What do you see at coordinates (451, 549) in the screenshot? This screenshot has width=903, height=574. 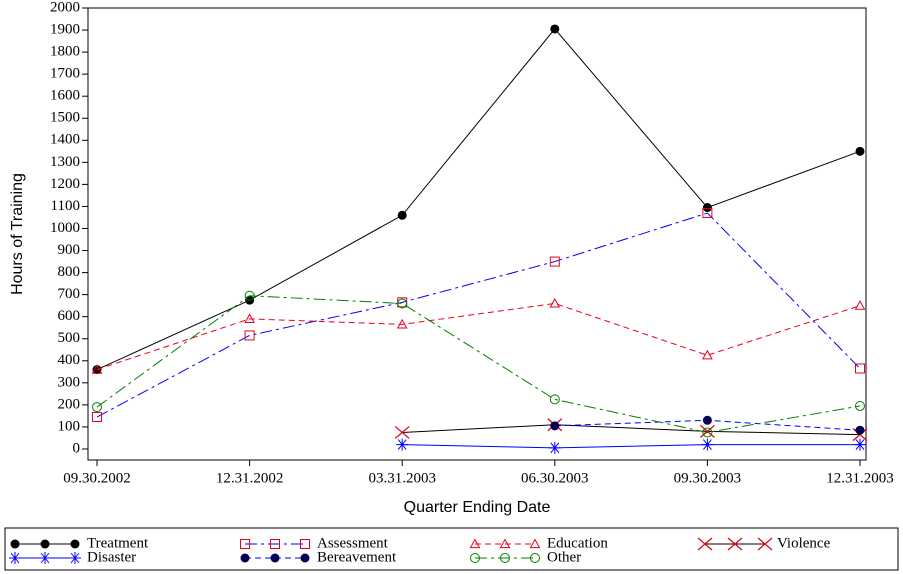 I see `legend-frame` at bounding box center [451, 549].